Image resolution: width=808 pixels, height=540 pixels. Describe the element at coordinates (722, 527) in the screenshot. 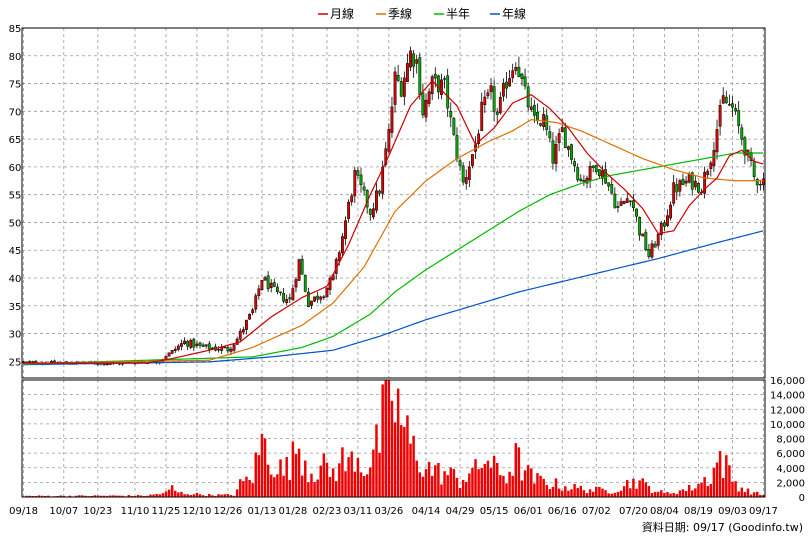

I see `source-label: 資料日期: 09/17 (Goodinfo.tw)` at that location.